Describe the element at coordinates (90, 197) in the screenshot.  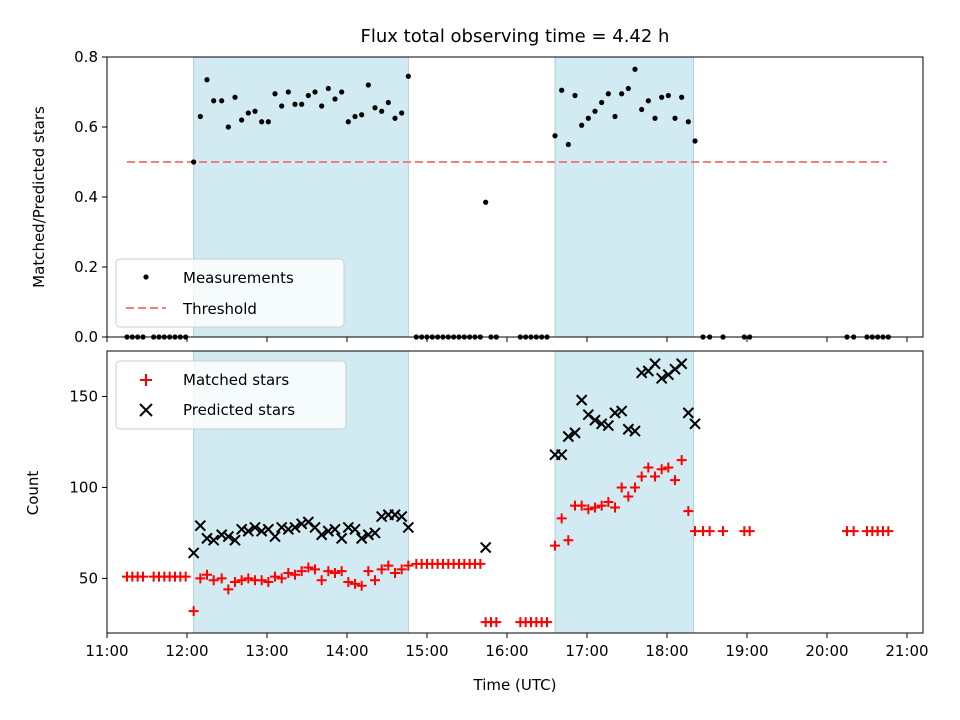
I see `top-y-ticks: 0.0 0.2 0.4 0.6 0.8` at that location.